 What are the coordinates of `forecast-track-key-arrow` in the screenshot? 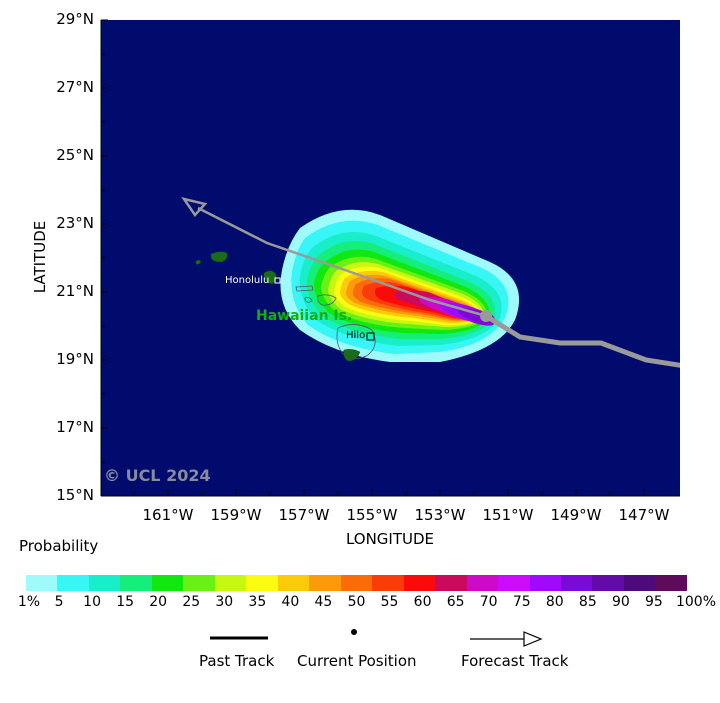 It's located at (533, 639).